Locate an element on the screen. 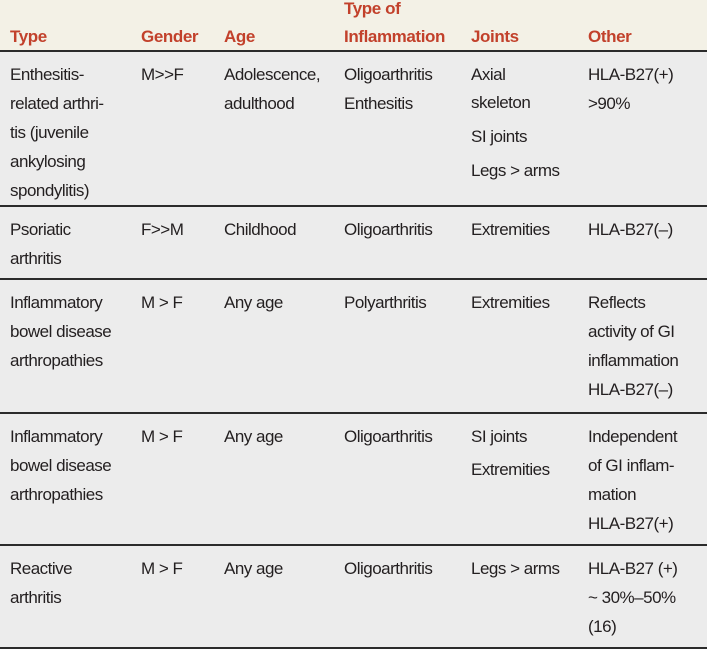 Image resolution: width=707 pixels, height=649 pixels. cell-other: HLA-B27(+) >90% is located at coordinates (631, 89).